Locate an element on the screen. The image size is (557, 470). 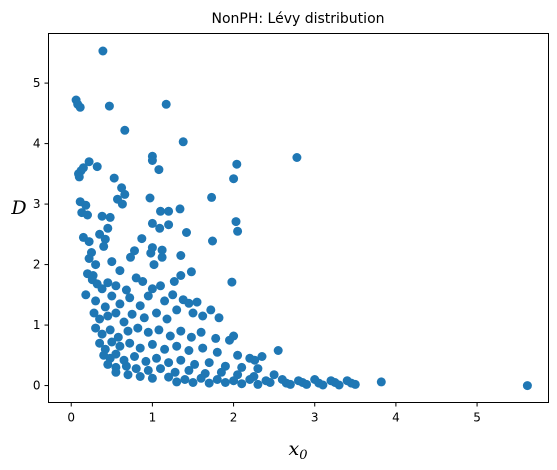
y-tick-label-4: 4 is located at coordinates (37, 144).